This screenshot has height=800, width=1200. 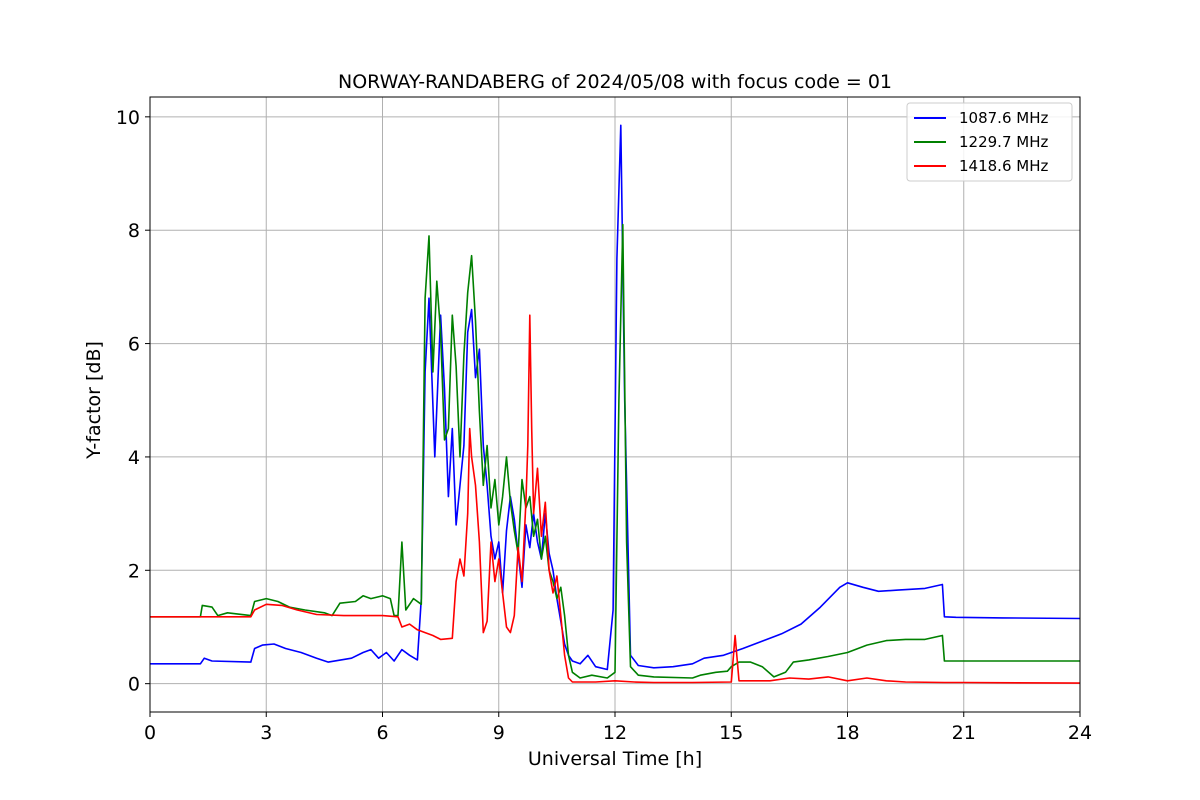 I want to click on y-tick-label: 8, so click(x=134, y=231).